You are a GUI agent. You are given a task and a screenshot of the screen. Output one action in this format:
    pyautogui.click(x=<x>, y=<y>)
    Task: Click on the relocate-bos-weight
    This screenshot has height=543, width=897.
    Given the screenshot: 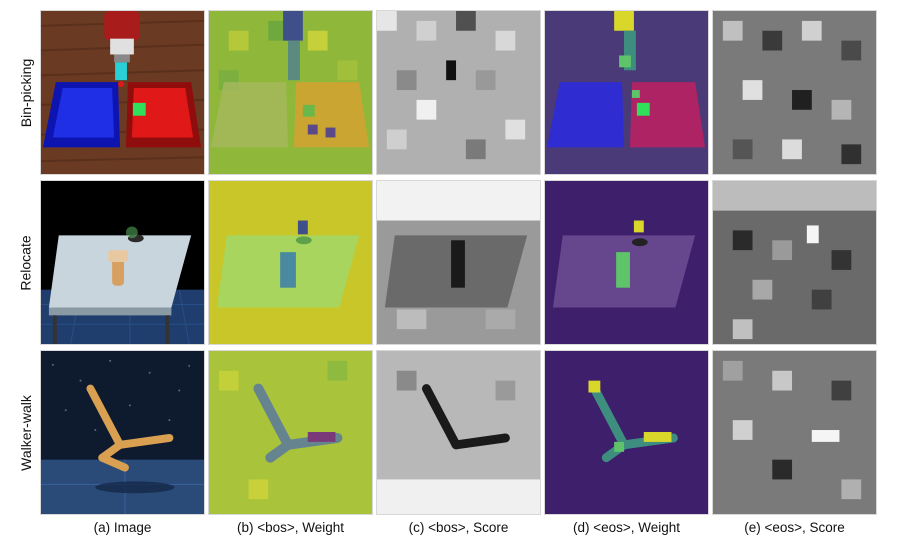 What is the action you would take?
    pyautogui.click(x=290, y=262)
    